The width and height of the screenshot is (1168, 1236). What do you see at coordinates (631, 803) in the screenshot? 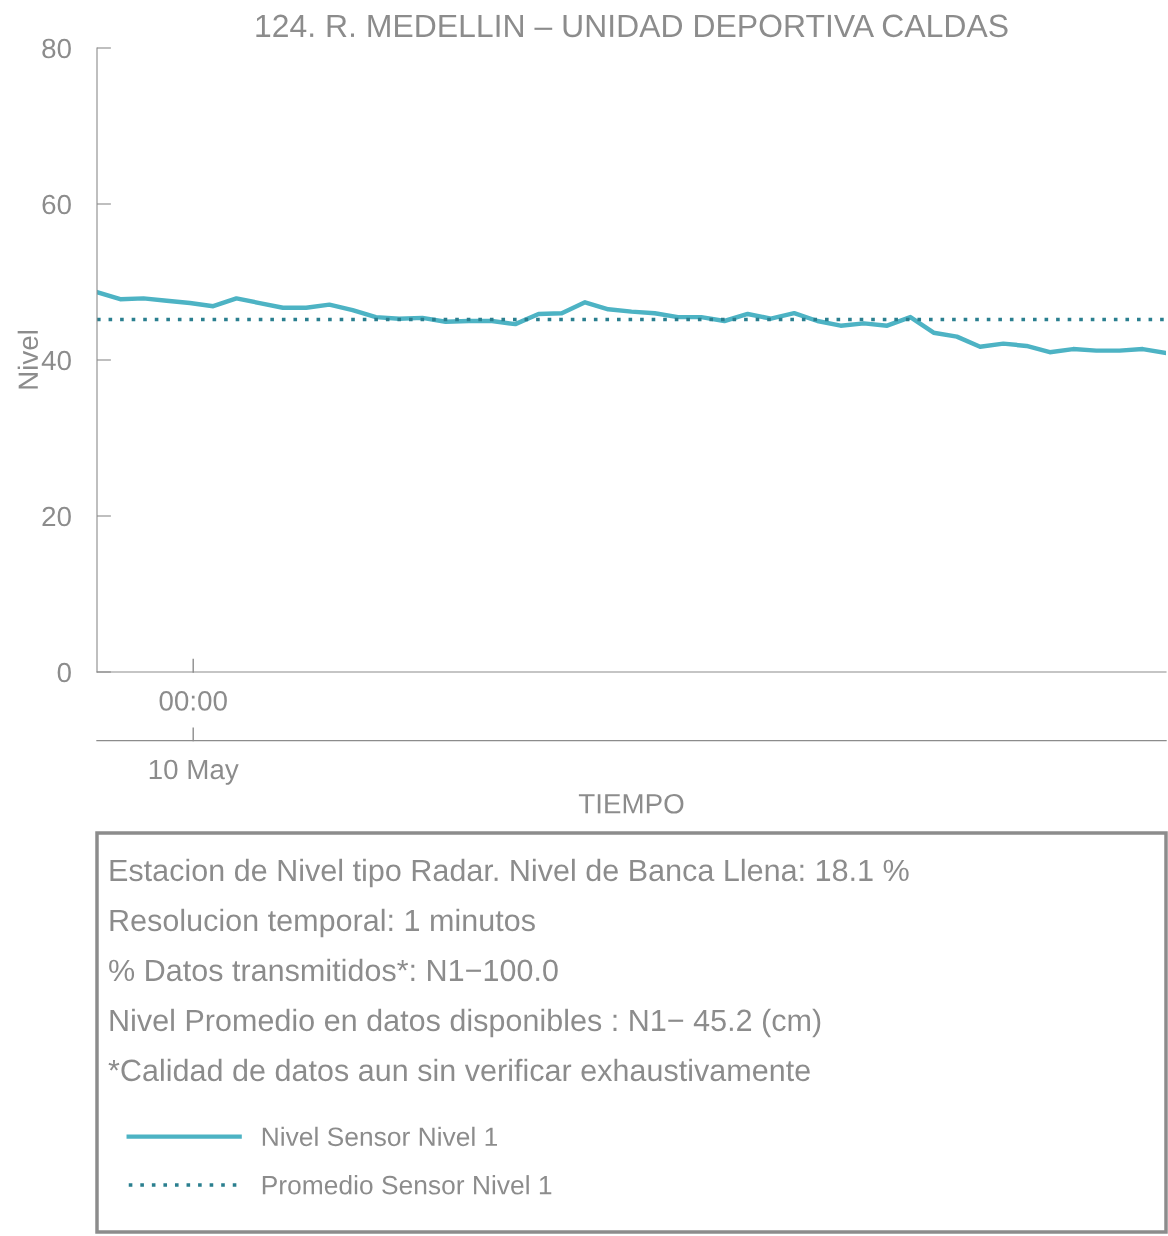
I see `x-axis-title: TIEMPO` at bounding box center [631, 803].